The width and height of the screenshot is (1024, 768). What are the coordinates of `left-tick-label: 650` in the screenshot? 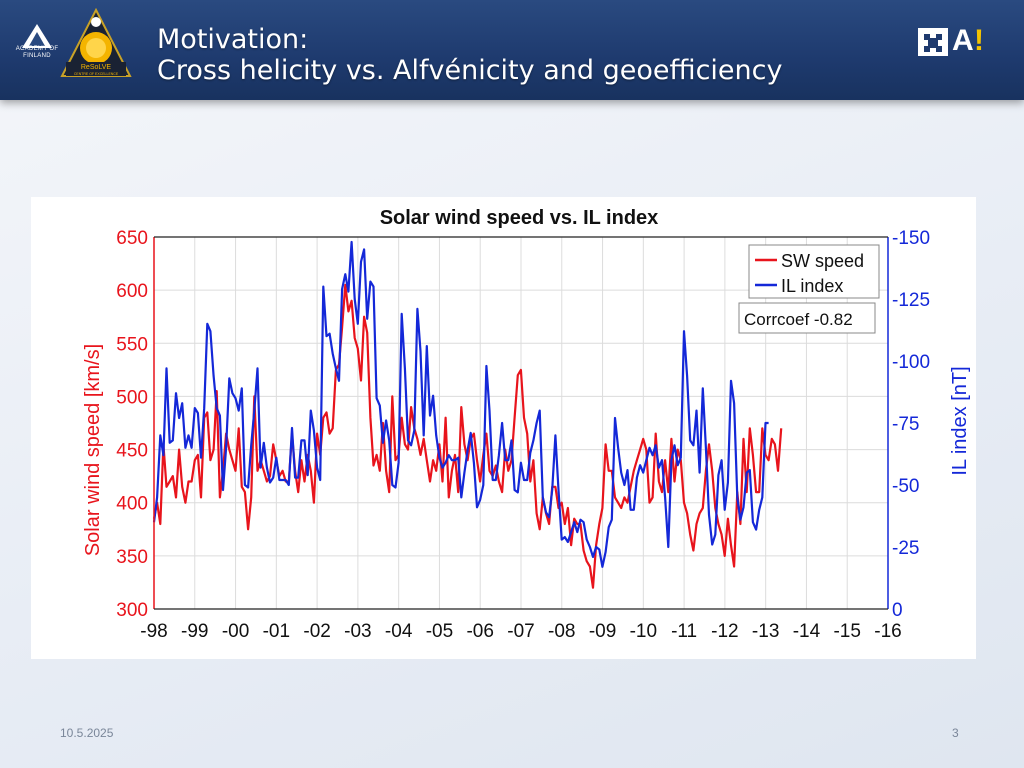 It's located at (132, 238).